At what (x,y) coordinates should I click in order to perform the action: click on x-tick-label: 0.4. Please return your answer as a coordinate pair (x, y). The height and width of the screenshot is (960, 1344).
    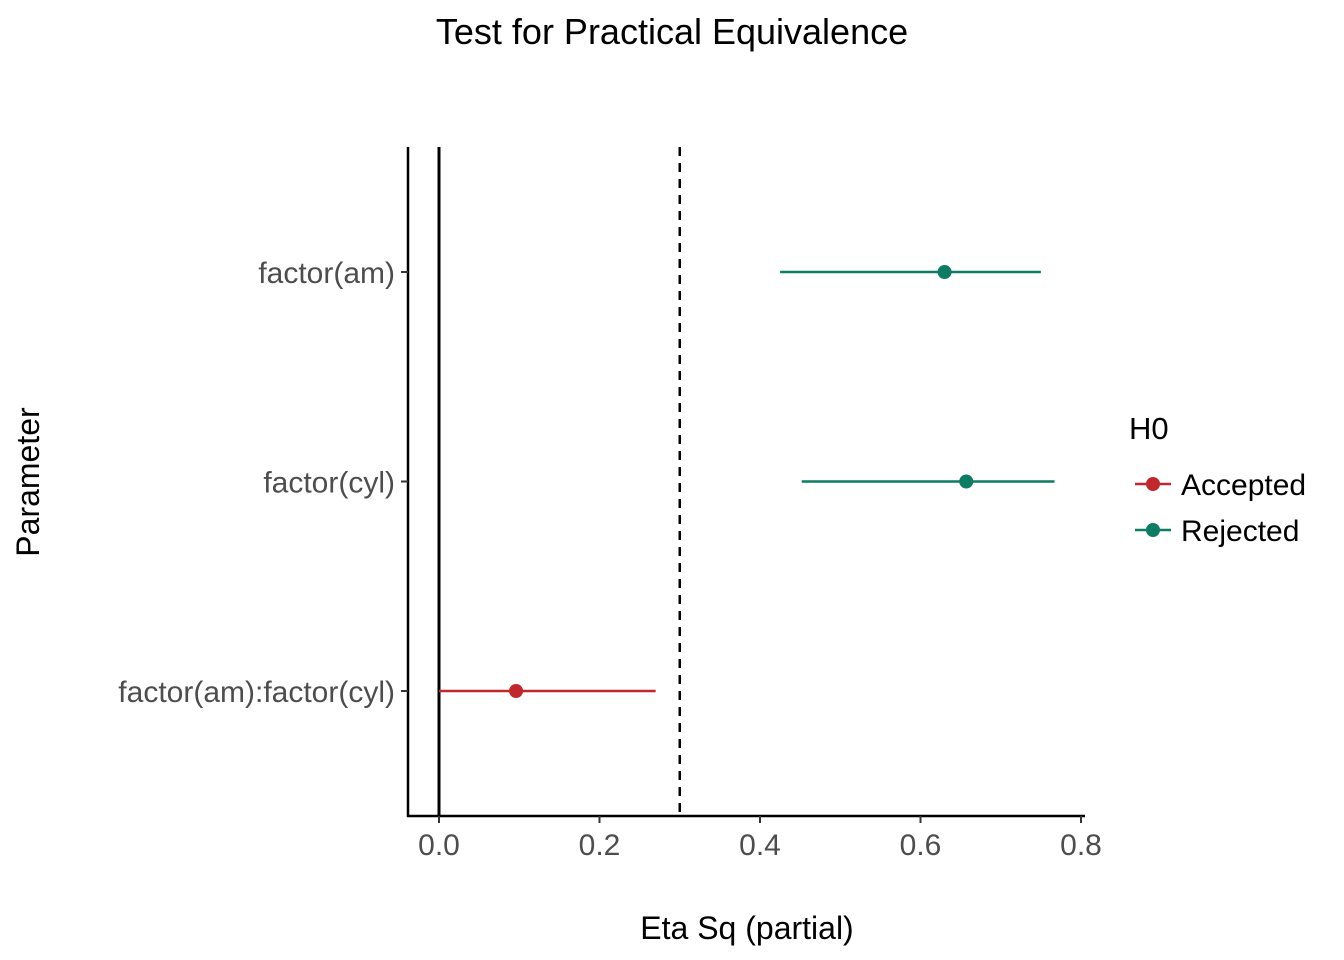
    Looking at the image, I should click on (760, 845).